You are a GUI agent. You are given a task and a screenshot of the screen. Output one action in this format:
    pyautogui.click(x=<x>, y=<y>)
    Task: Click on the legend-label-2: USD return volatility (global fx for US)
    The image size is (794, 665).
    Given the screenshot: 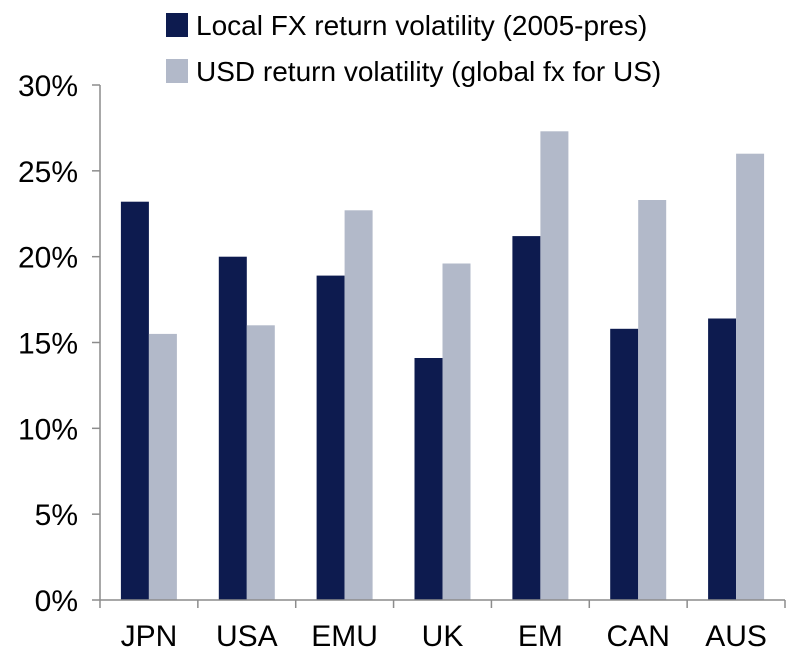 What is the action you would take?
    pyautogui.click(x=428, y=71)
    